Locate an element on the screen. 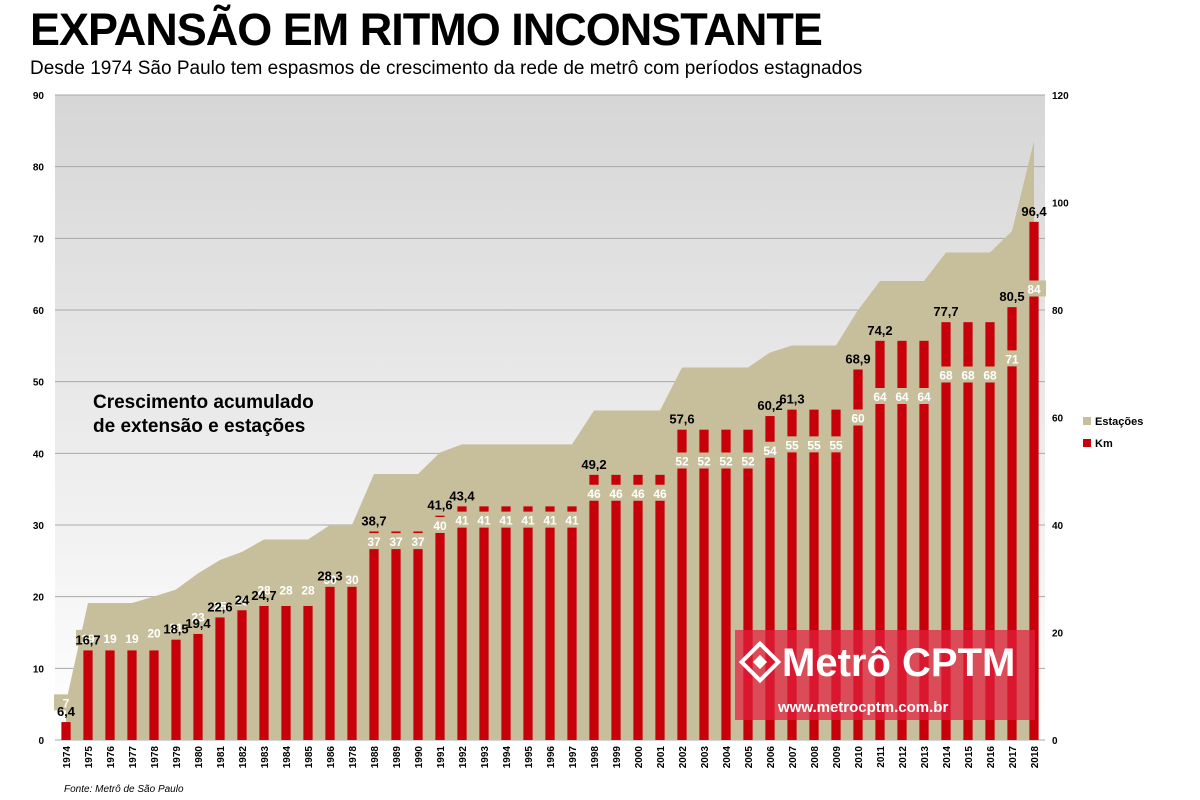 The width and height of the screenshot is (1200, 800). x-tick-label: 2010 is located at coordinates (859, 757).